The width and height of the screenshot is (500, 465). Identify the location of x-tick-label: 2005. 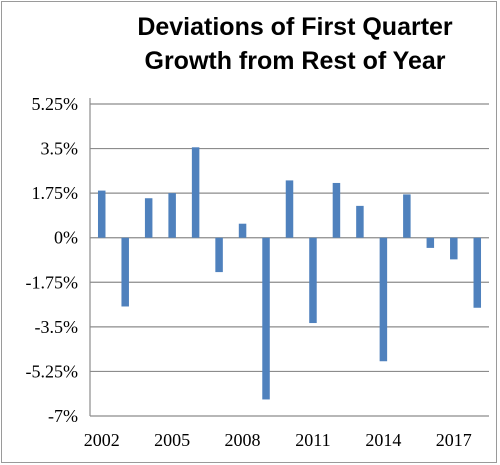
(172, 440).